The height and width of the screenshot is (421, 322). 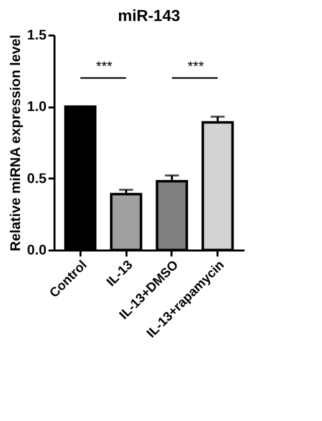 What do you see at coordinates (149, 16) in the screenshot?
I see `chart-title: miR-143` at bounding box center [149, 16].